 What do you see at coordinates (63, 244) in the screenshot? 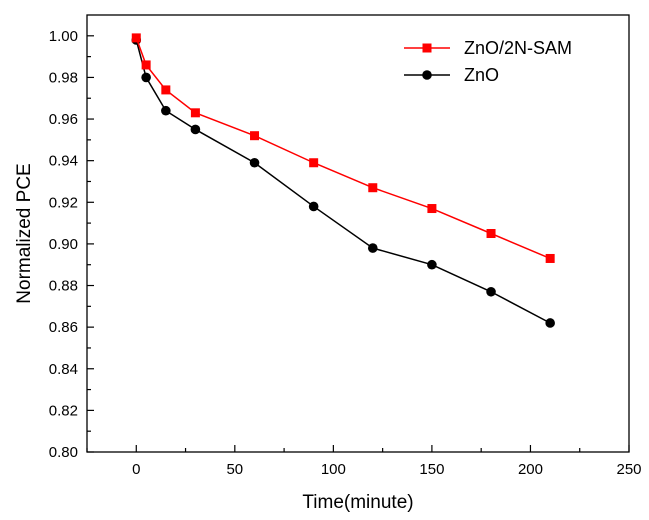
I see `y-tick-label: 0.90` at bounding box center [63, 244].